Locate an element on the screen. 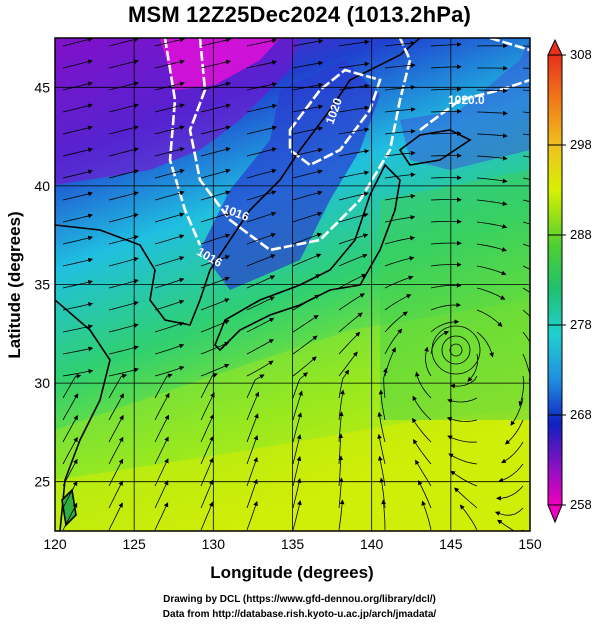  x-tick-label: 150 is located at coordinates (530, 544).